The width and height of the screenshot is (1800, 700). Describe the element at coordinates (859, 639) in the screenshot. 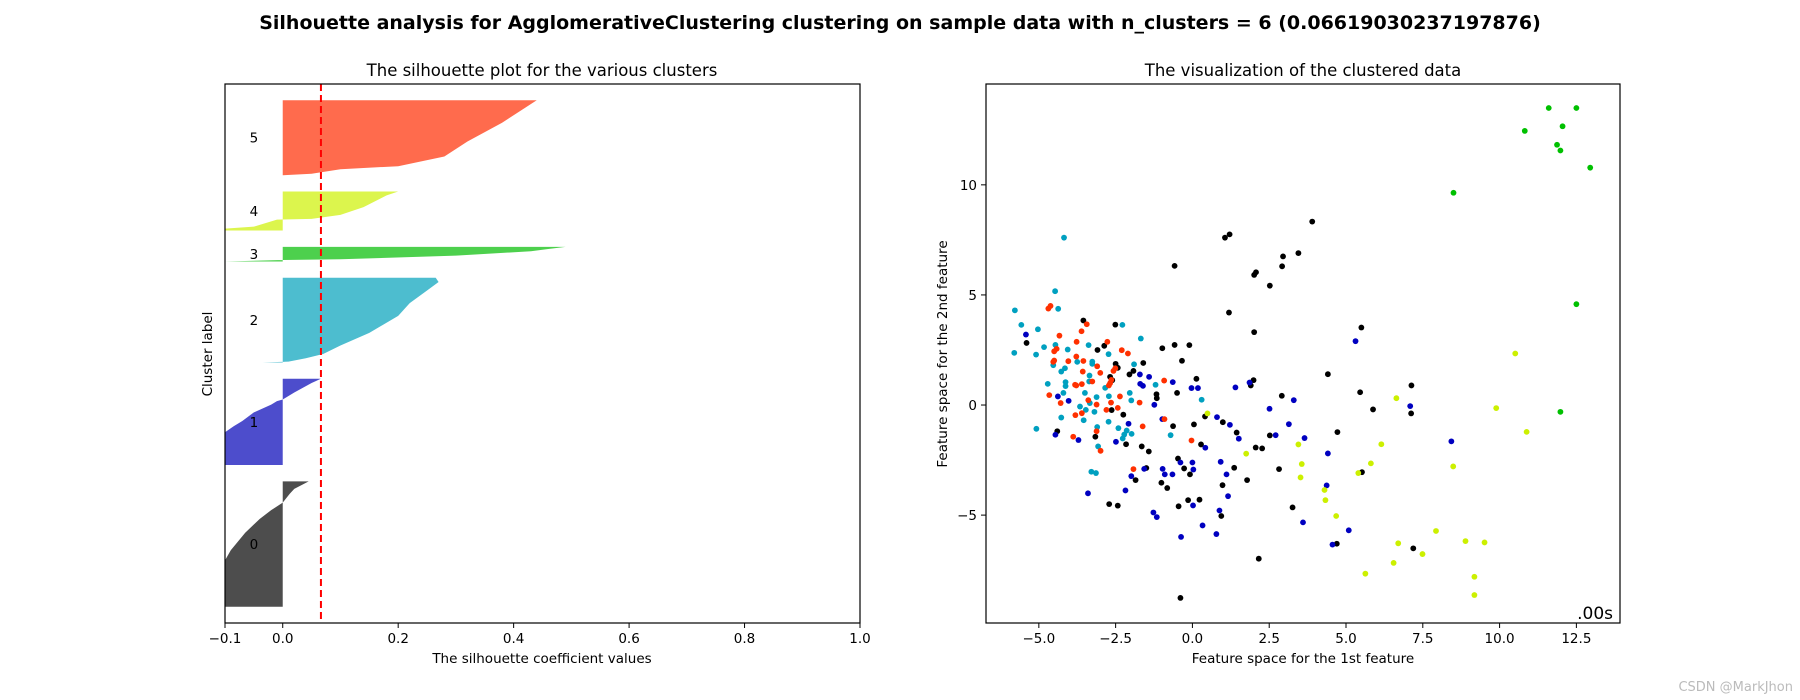

I see `x-tick-label: 1.0` at that location.